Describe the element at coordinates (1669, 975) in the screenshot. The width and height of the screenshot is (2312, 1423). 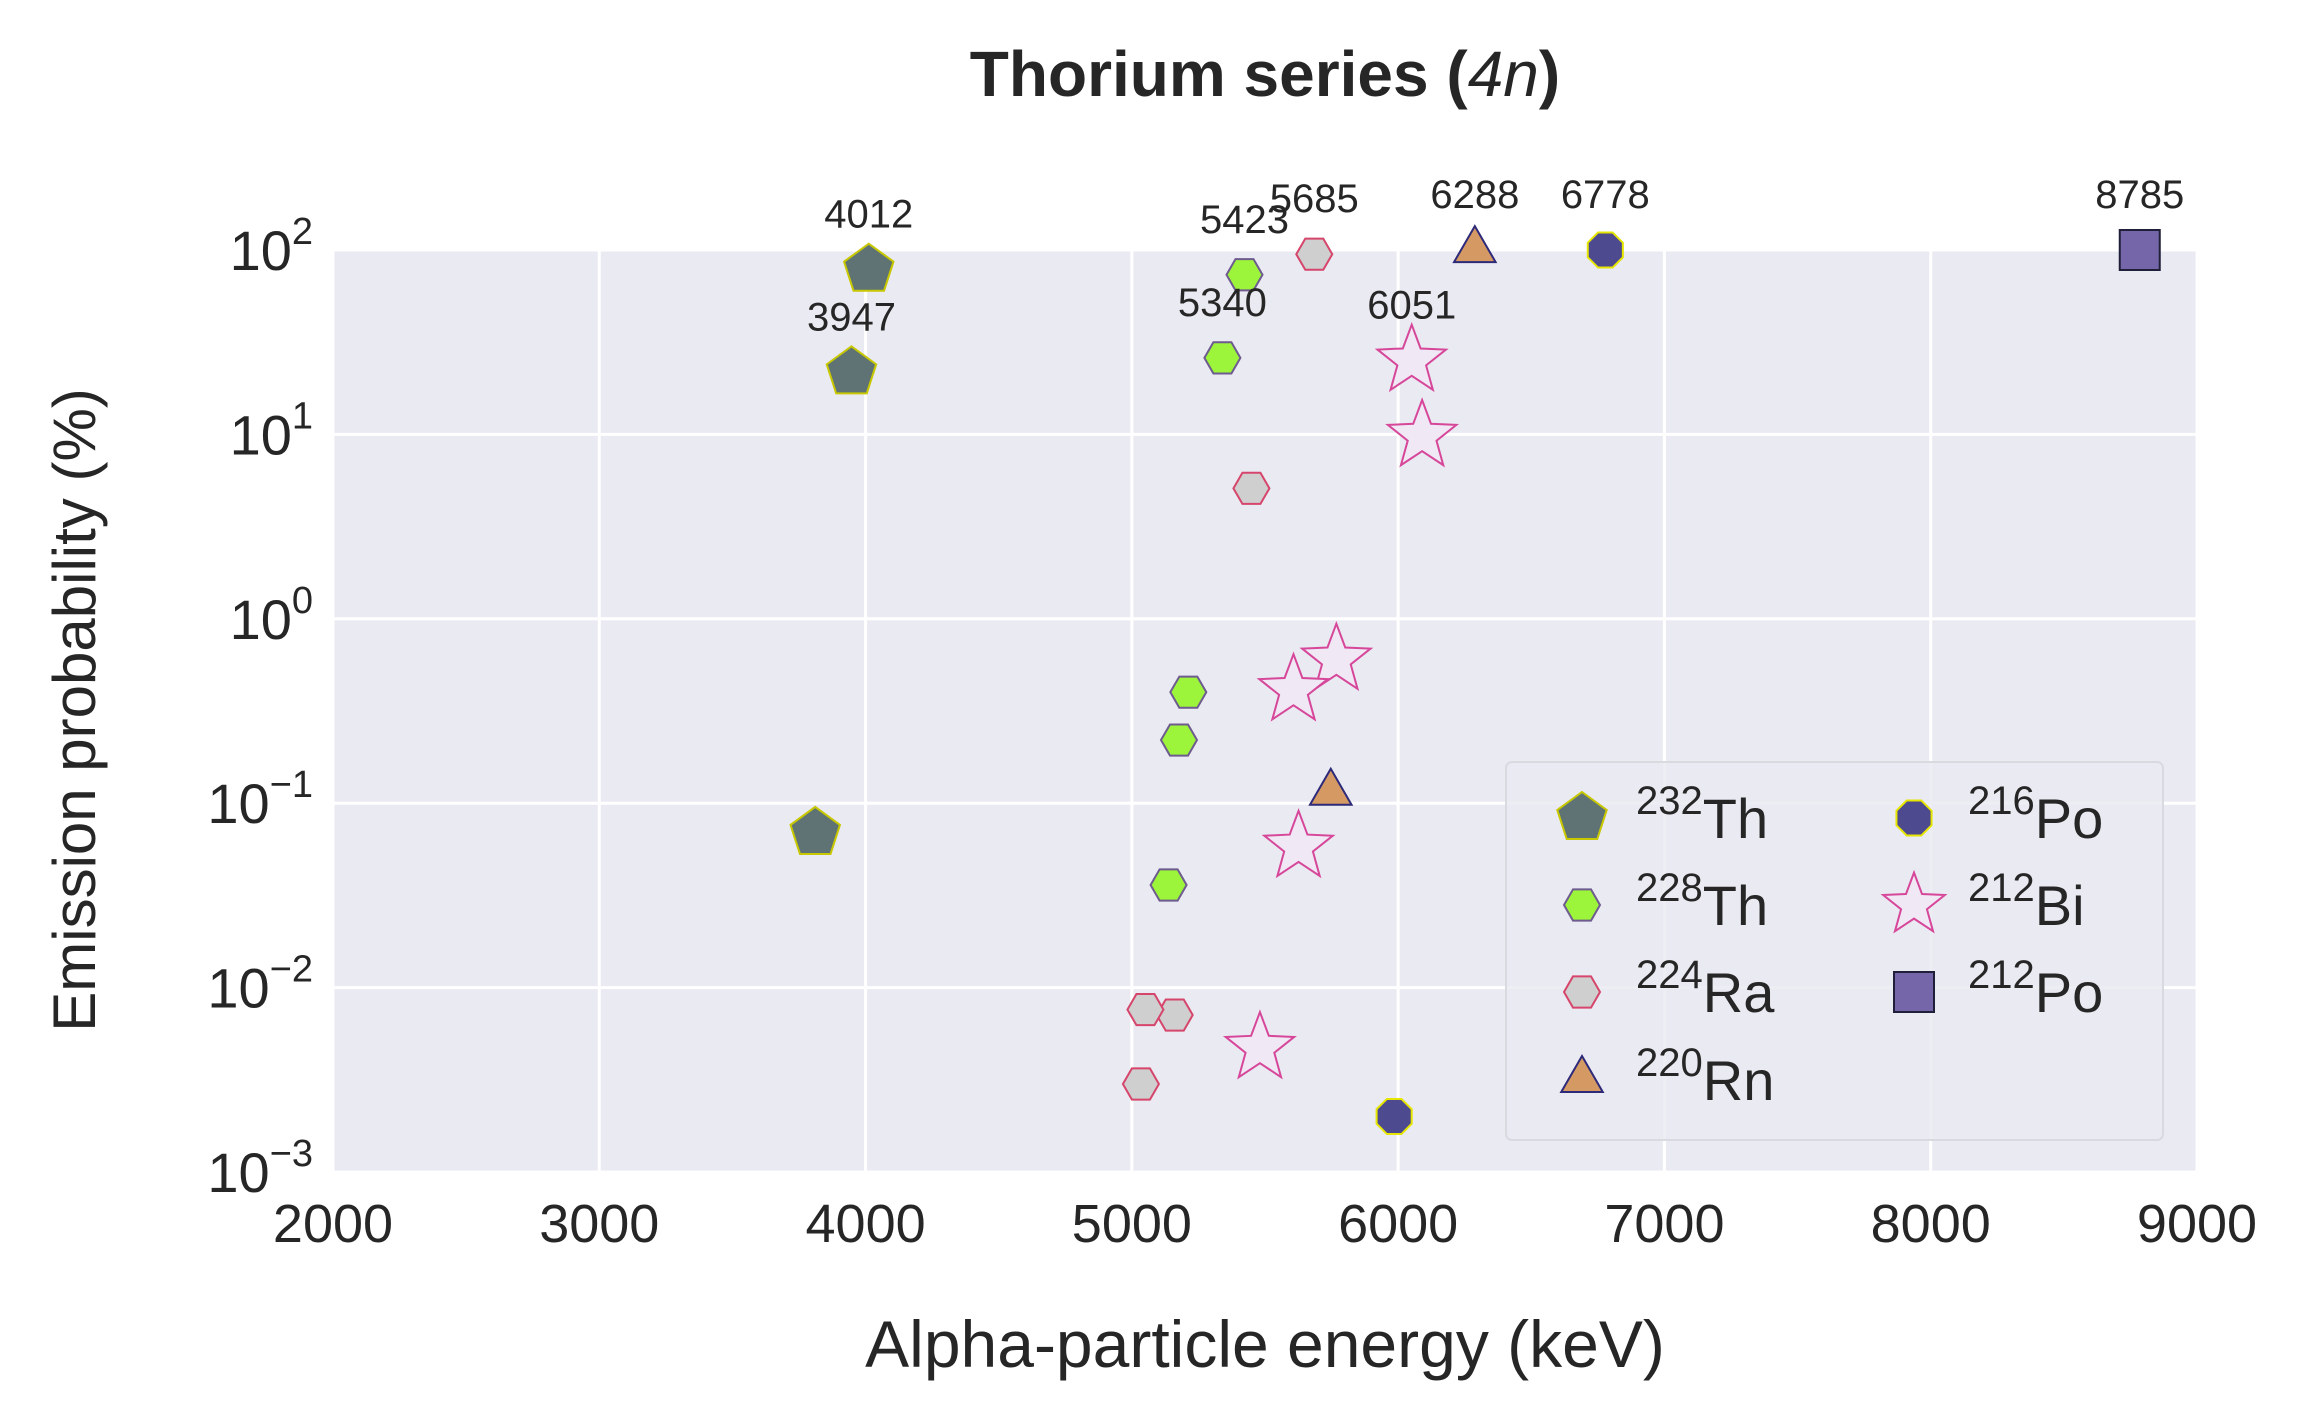
I see `legend-mass: 224` at that location.